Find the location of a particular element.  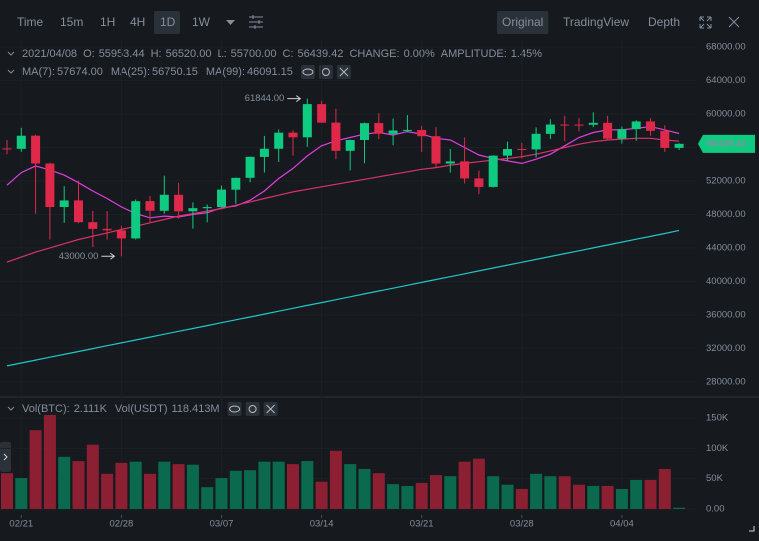

interval-button: 1H is located at coordinates (107, 22).